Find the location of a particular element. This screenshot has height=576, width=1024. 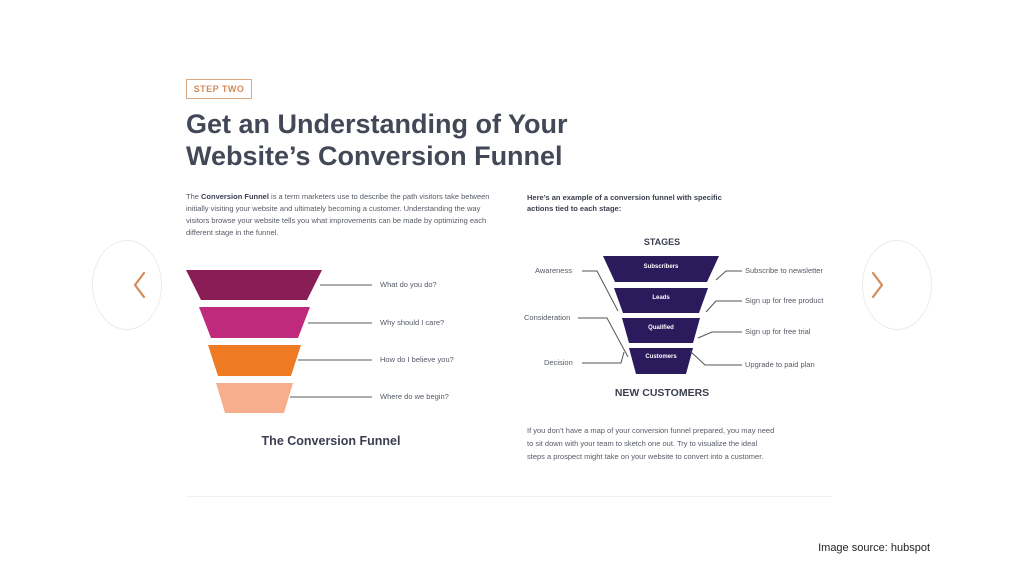

funnel-caption: The Conversion Funnel is located at coordinates (331, 441).